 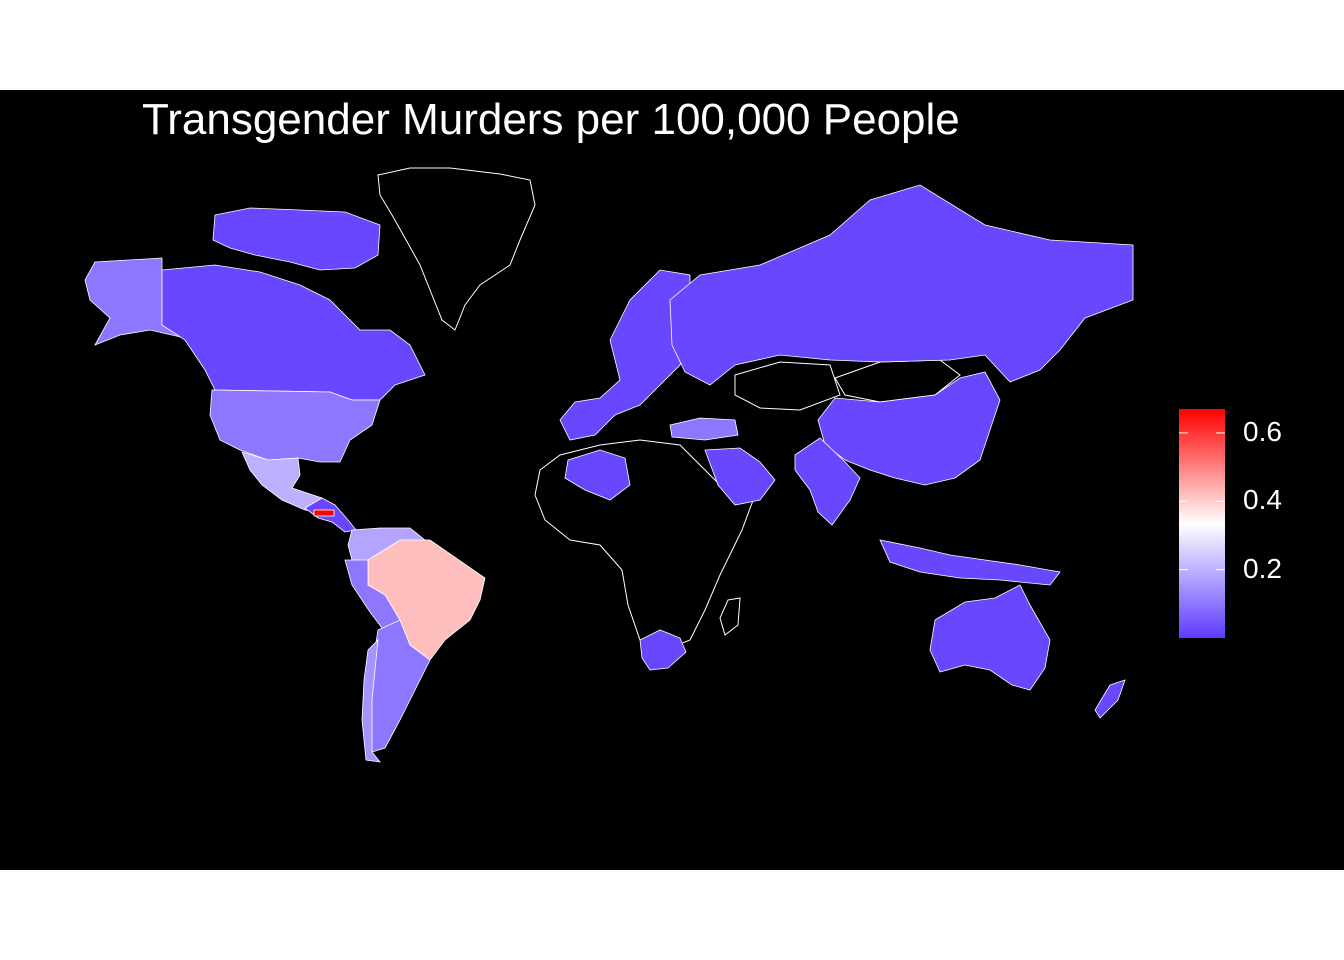 I want to click on map-title: Transgender Murders per 100,000 People, so click(x=551, y=119).